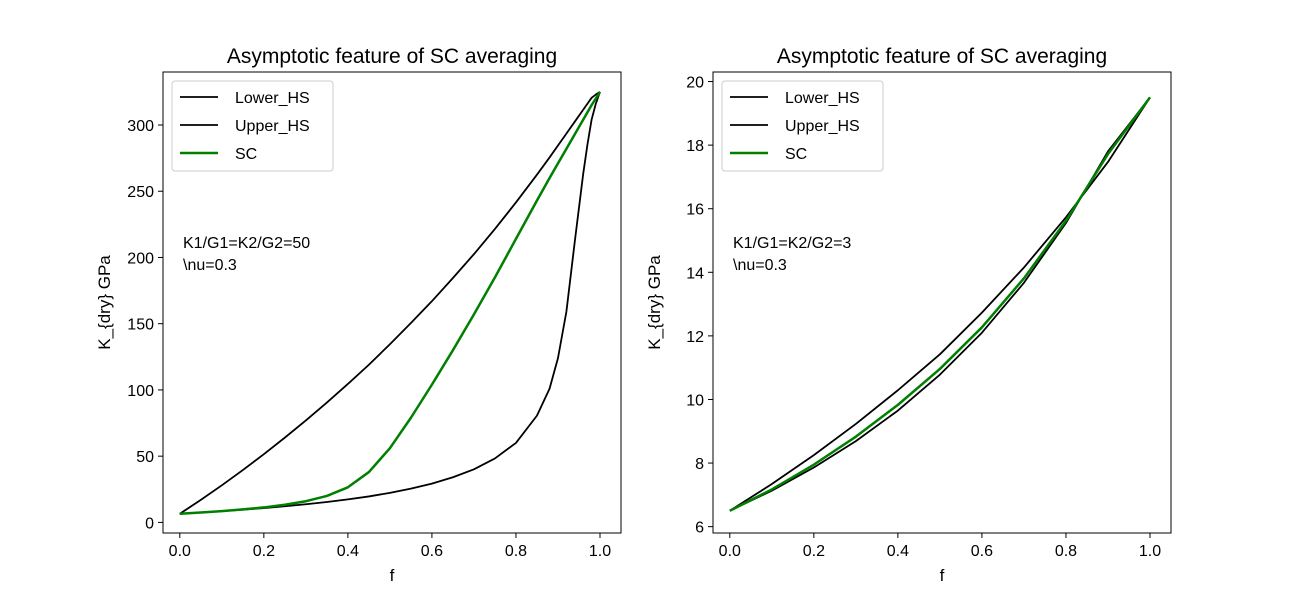 This screenshot has width=1300, height=600. What do you see at coordinates (699, 528) in the screenshot?
I see `y-tick-label: 6` at bounding box center [699, 528].